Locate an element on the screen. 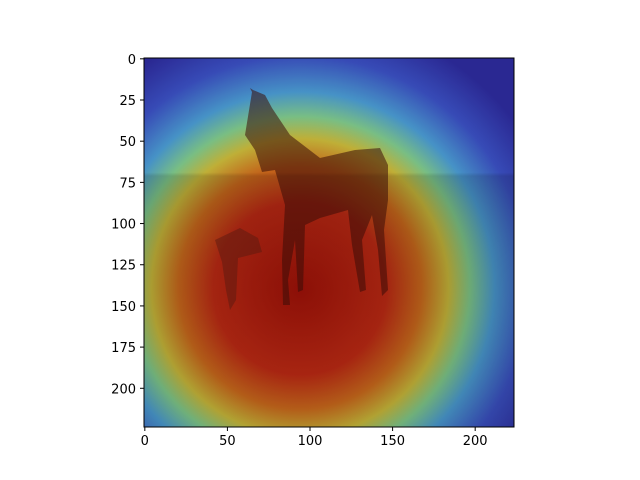 The width and height of the screenshot is (640, 480). x-tick-label: 50 is located at coordinates (227, 441).